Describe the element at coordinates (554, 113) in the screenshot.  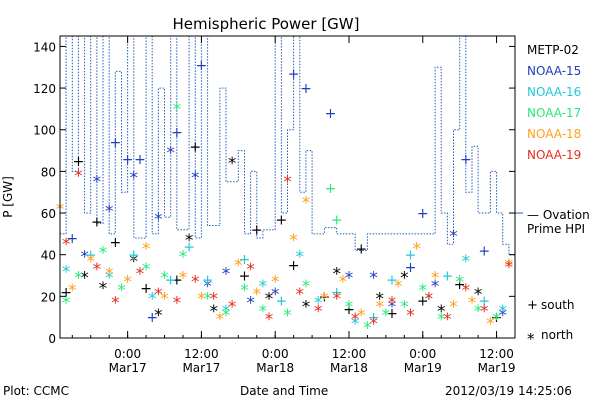
I see `legend-entry-noaa-17: NOAA-17` at that location.